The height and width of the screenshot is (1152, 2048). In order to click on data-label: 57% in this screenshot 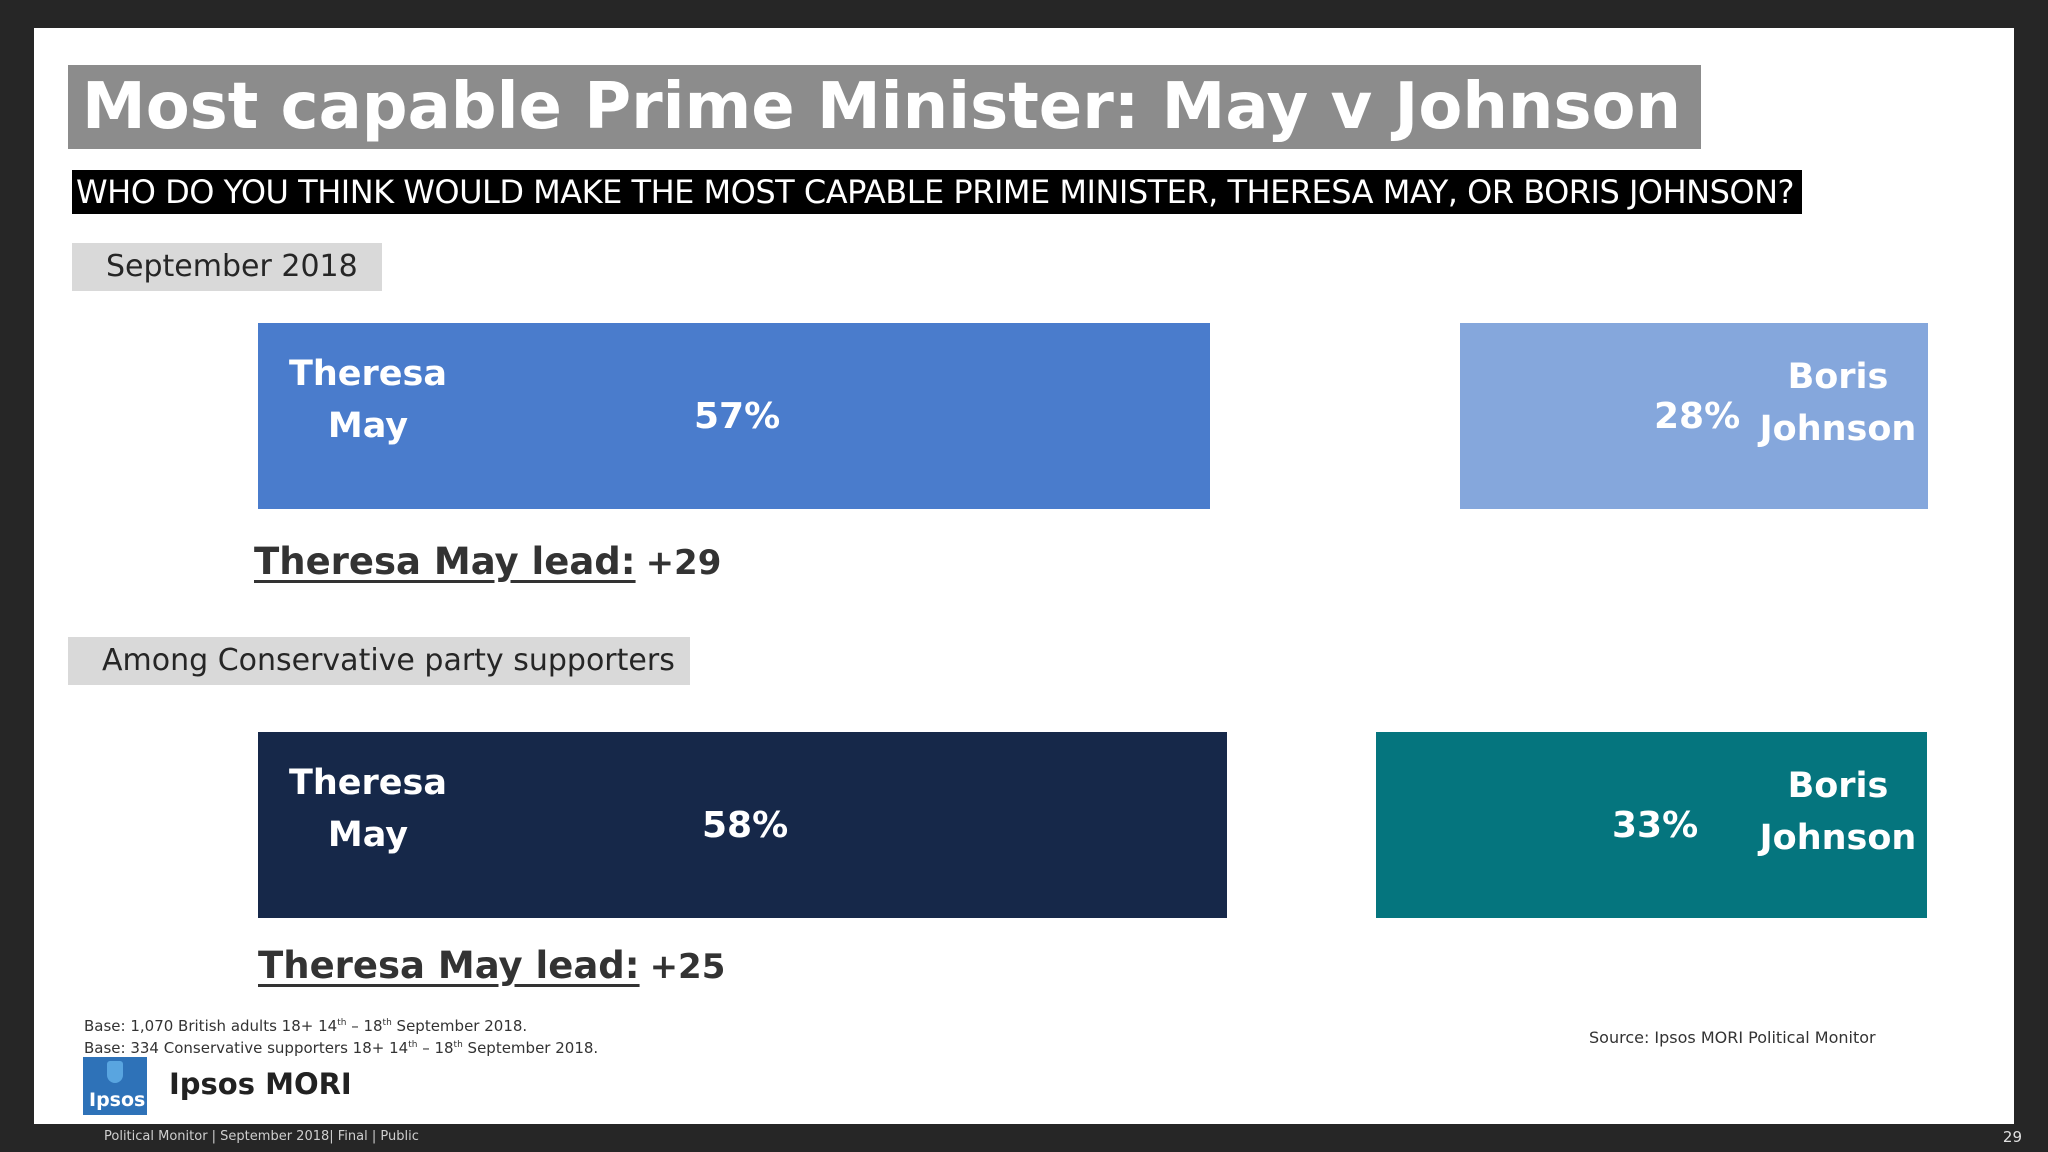, I will do `click(737, 416)`.